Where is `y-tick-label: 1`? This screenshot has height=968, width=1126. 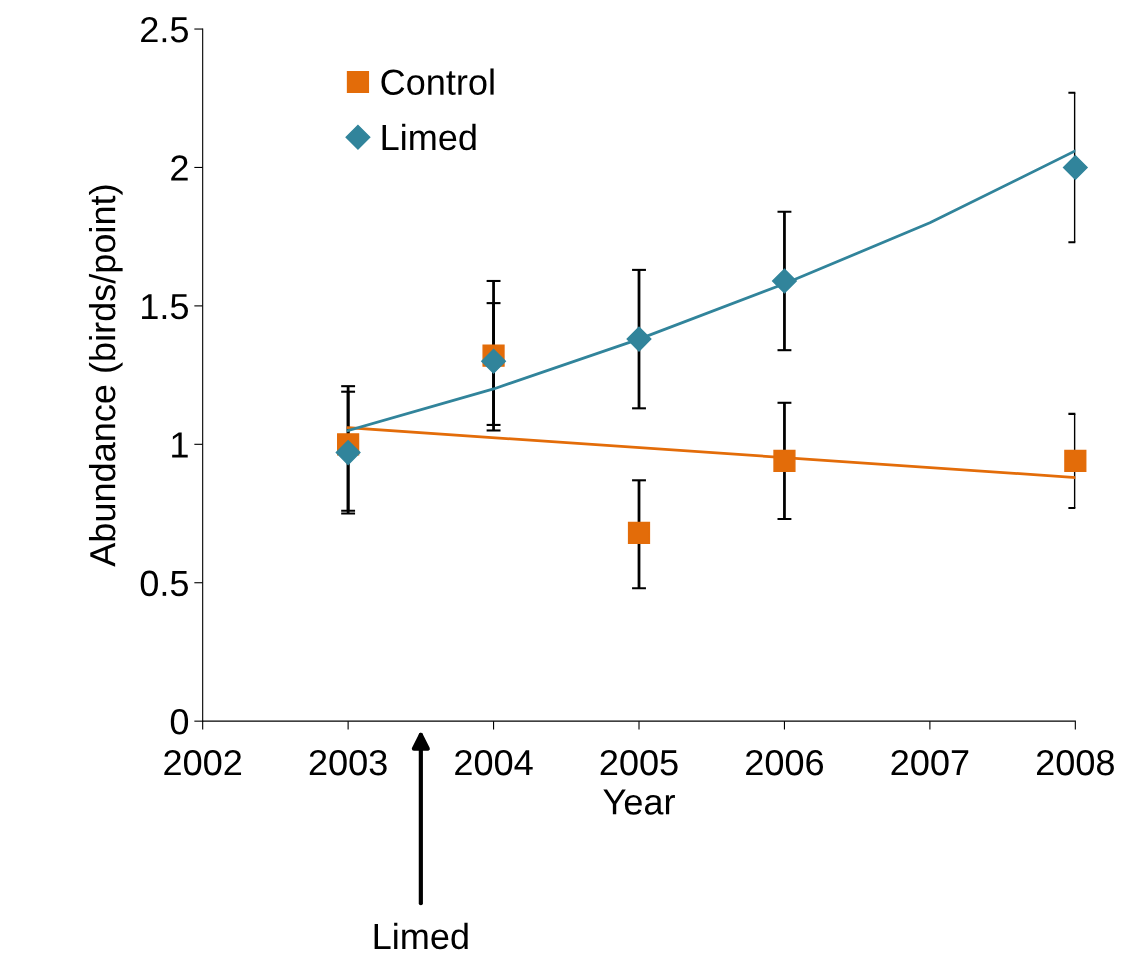
y-tick-label: 1 is located at coordinates (180, 445).